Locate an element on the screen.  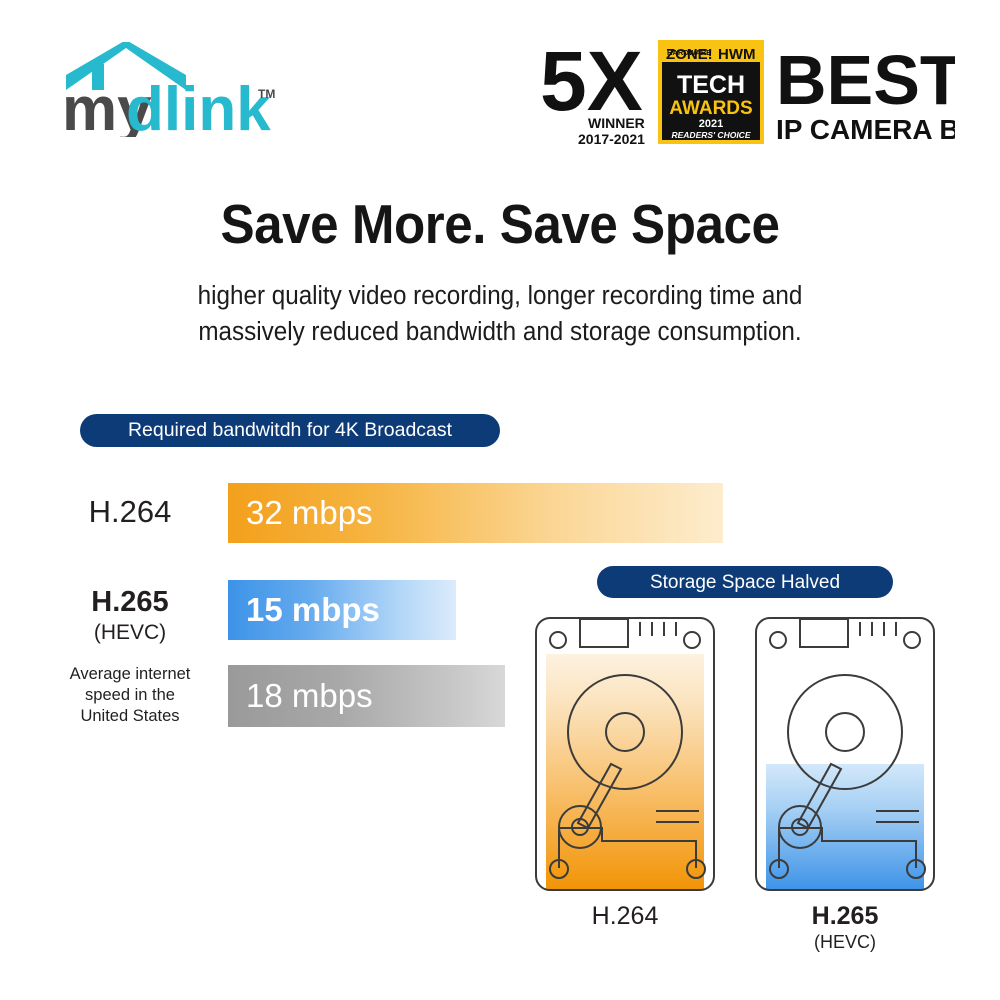
tech-label: TECH is located at coordinates (711, 85).